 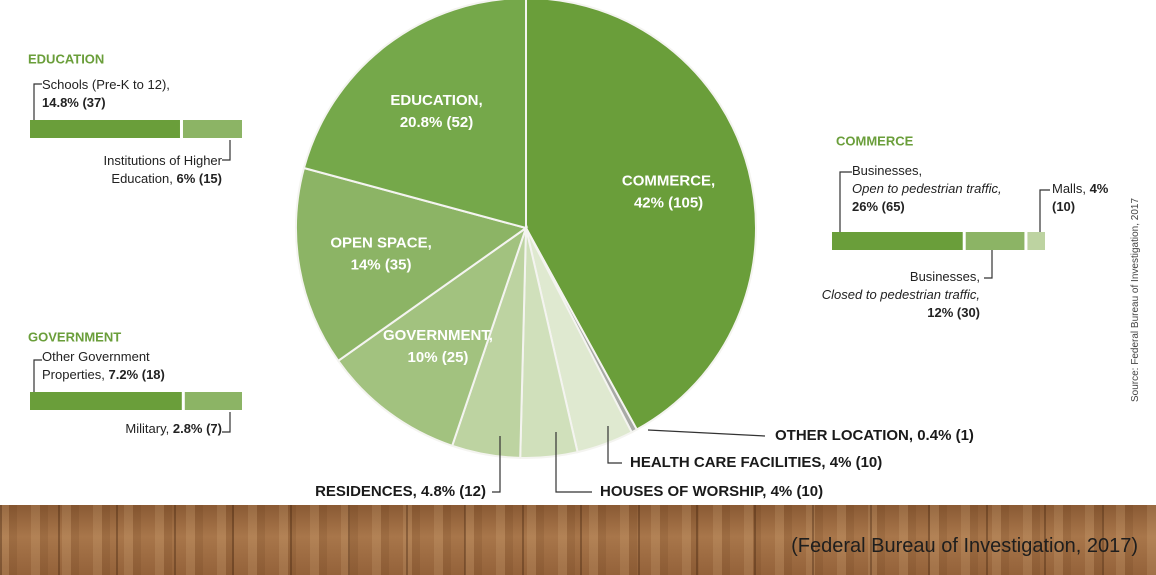 What do you see at coordinates (162, 169) in the screenshot?
I see `item-label: Institutions of Higher Education,` at bounding box center [162, 169].